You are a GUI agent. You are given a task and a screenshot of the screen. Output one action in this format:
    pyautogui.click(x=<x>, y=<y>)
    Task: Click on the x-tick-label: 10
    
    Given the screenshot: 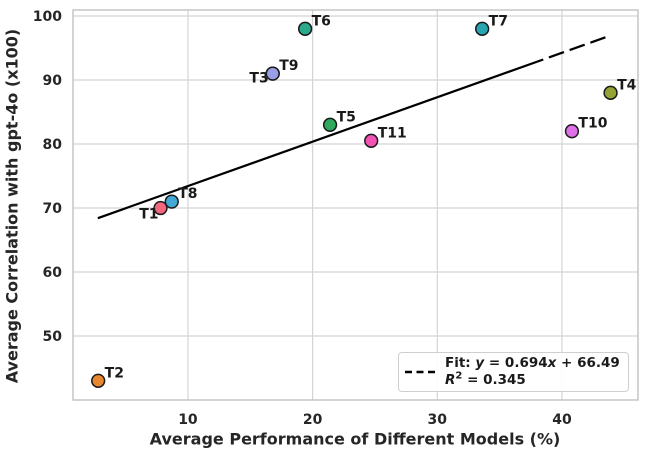 What is the action you would take?
    pyautogui.click(x=188, y=420)
    